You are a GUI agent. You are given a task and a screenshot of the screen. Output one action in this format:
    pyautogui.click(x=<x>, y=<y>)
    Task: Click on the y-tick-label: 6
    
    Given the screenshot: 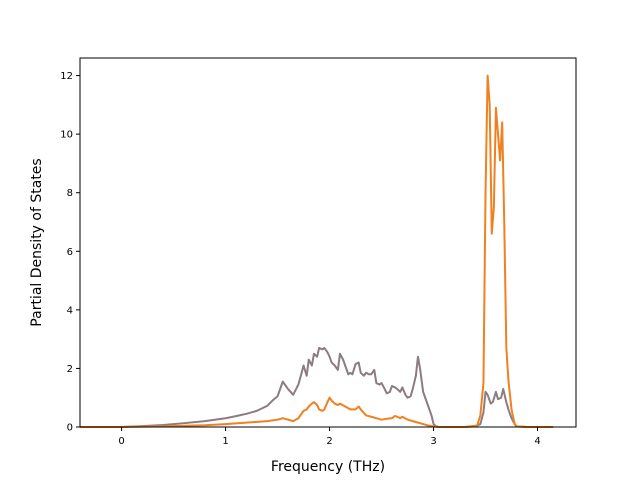 What is the action you would take?
    pyautogui.click(x=70, y=252)
    